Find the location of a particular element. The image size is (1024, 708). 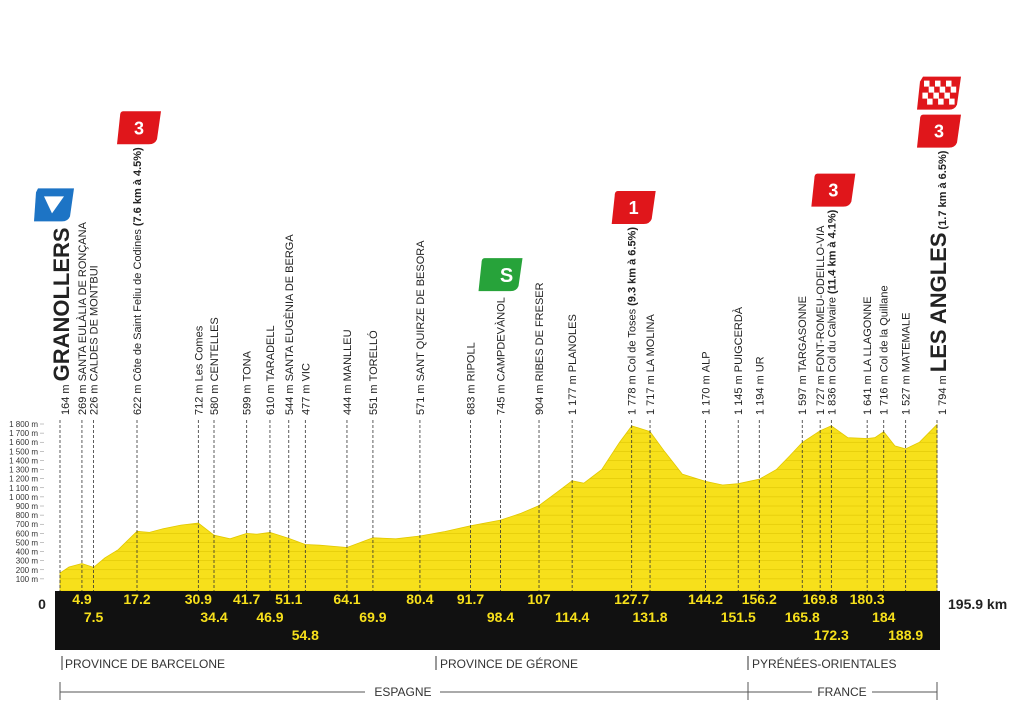

waypoint-label: 904 m RIBES DE FRESER is located at coordinates (540, 348).